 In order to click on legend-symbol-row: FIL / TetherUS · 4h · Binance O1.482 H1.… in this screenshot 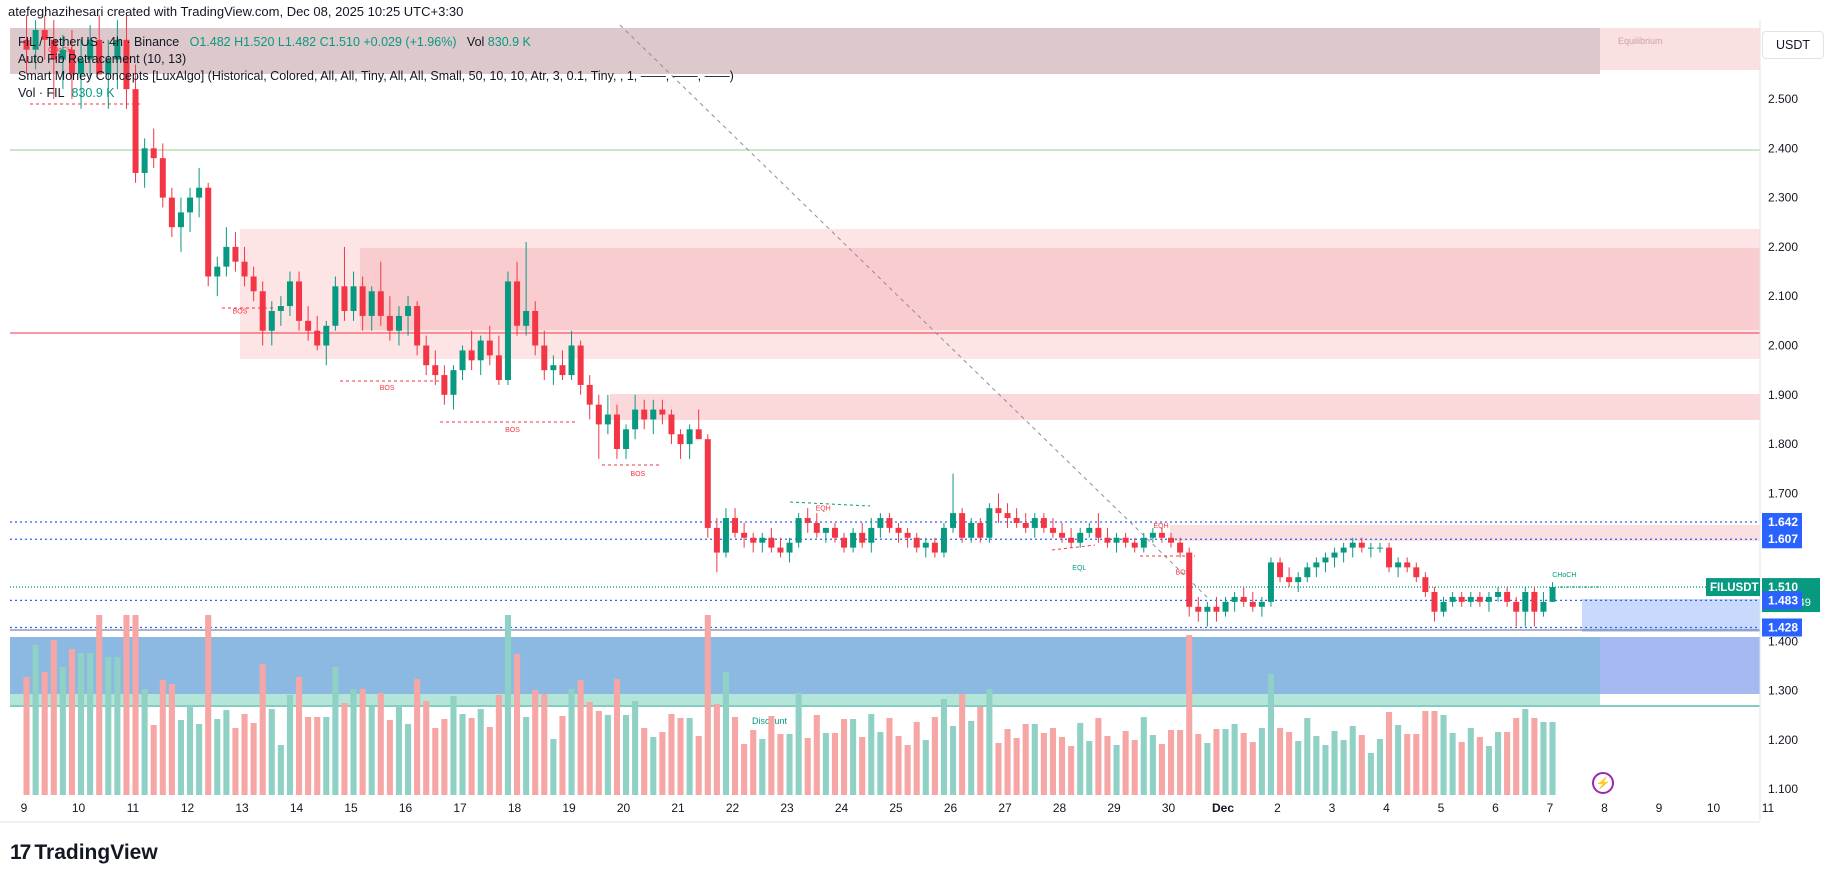, I will do `click(274, 42)`.